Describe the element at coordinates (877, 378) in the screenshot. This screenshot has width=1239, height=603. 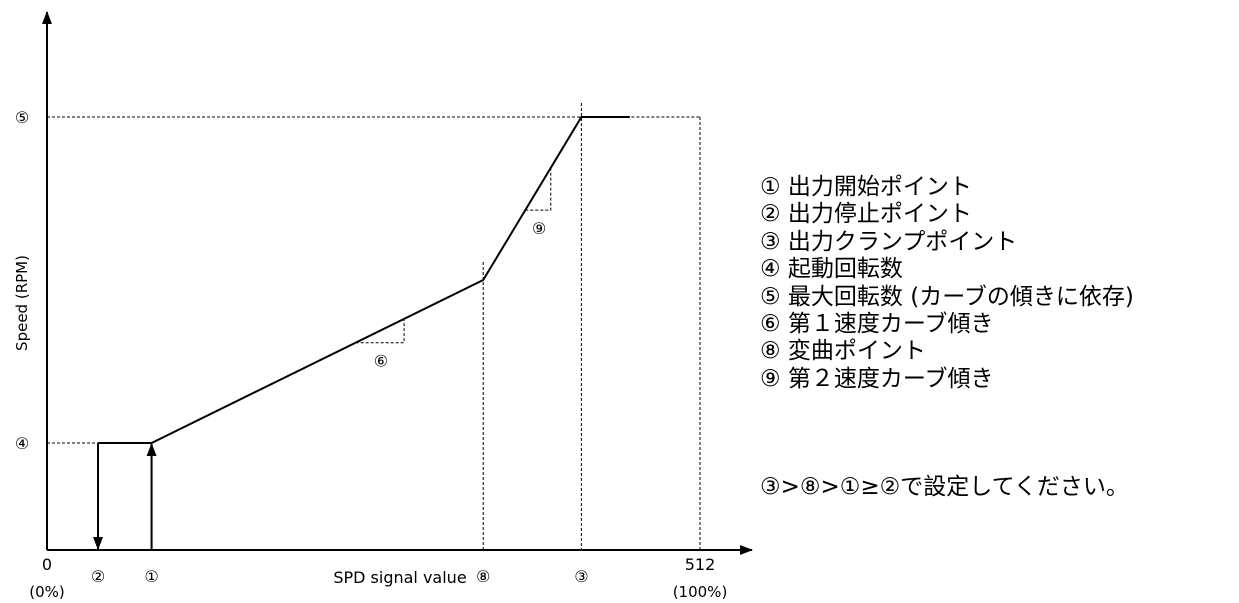
I see `legend-item-9: ⑨ 第２速度カーブ傾き` at that location.